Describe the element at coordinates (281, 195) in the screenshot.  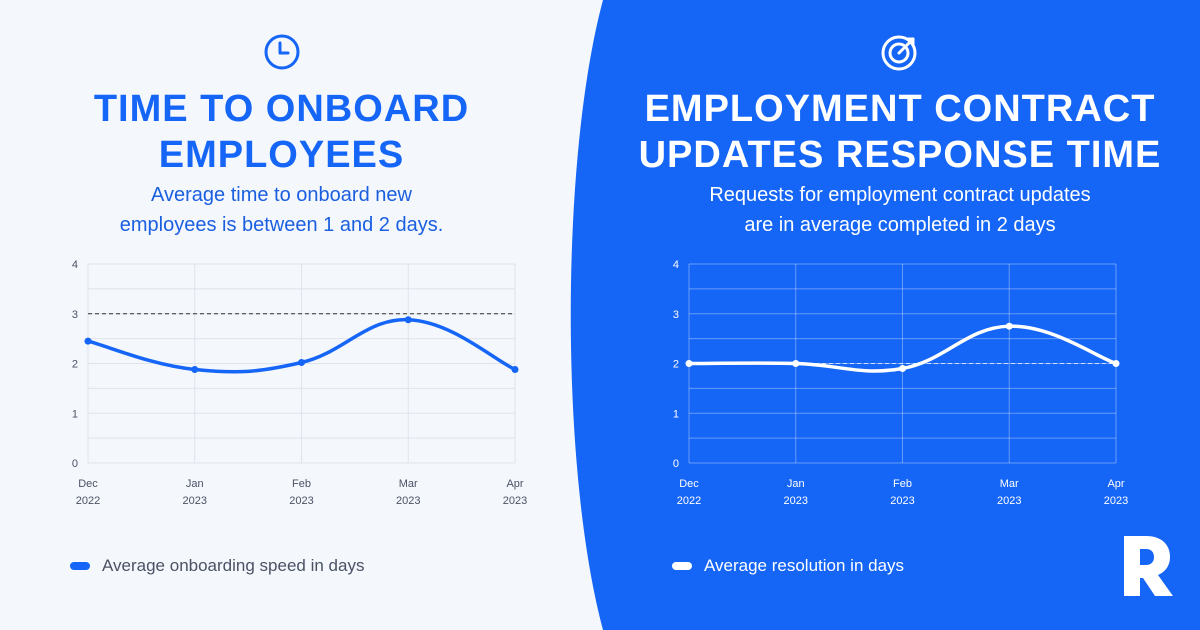
I see `onboarding-subtitle-line1: Average time to onboard new` at that location.